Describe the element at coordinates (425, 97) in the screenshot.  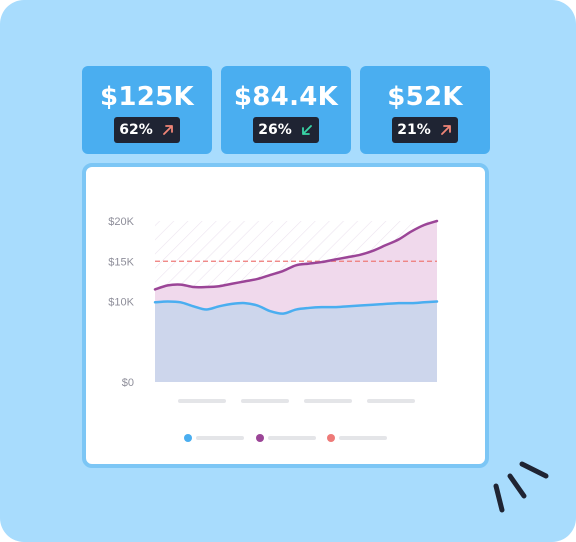
I see `kpi-value: $52K` at that location.